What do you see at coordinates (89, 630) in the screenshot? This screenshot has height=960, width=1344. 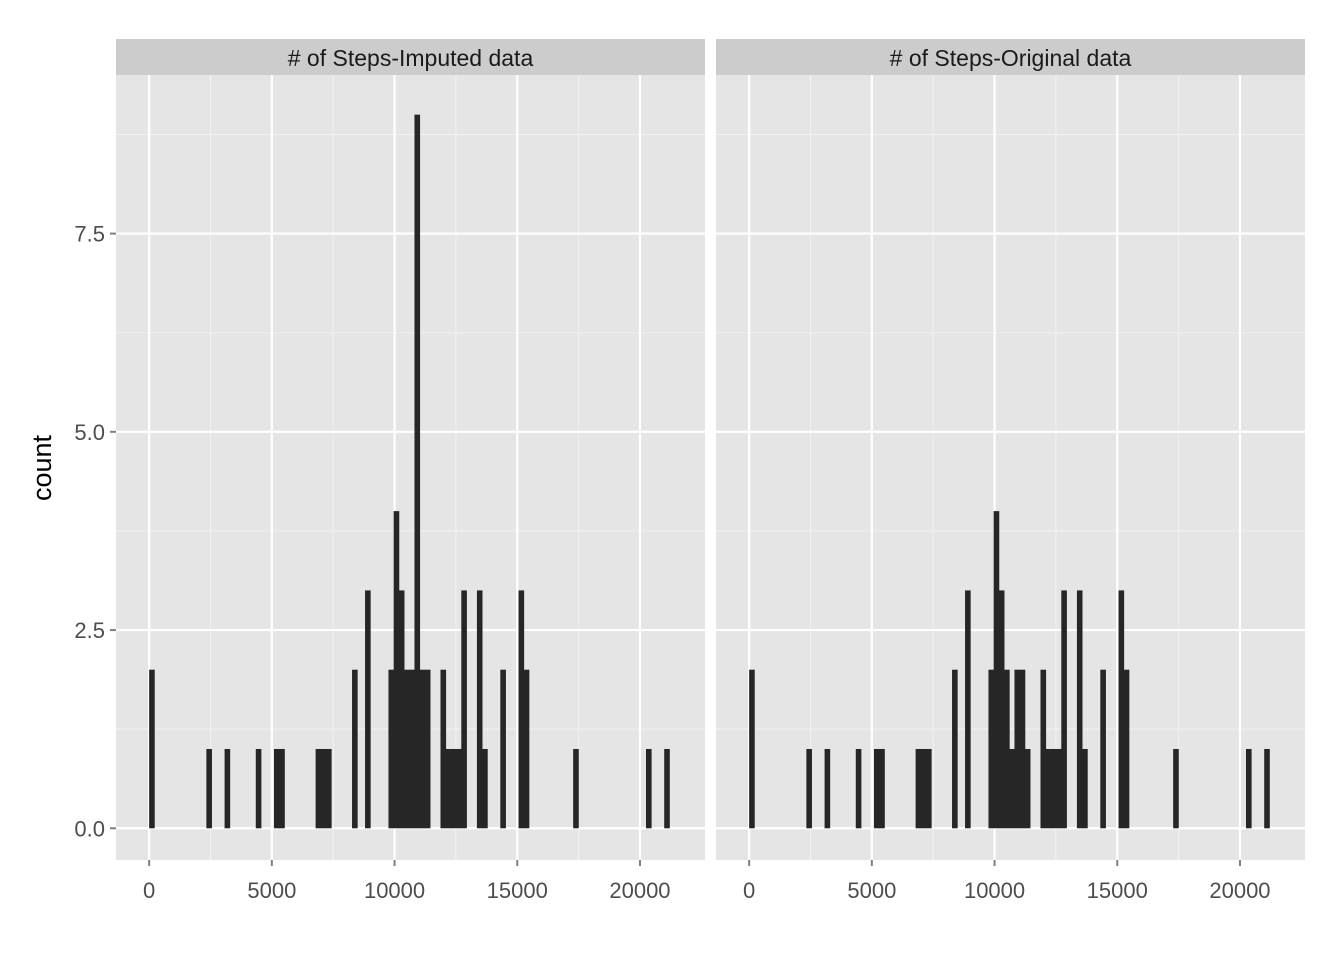 I see `y-tick-label: 2.5` at bounding box center [89, 630].